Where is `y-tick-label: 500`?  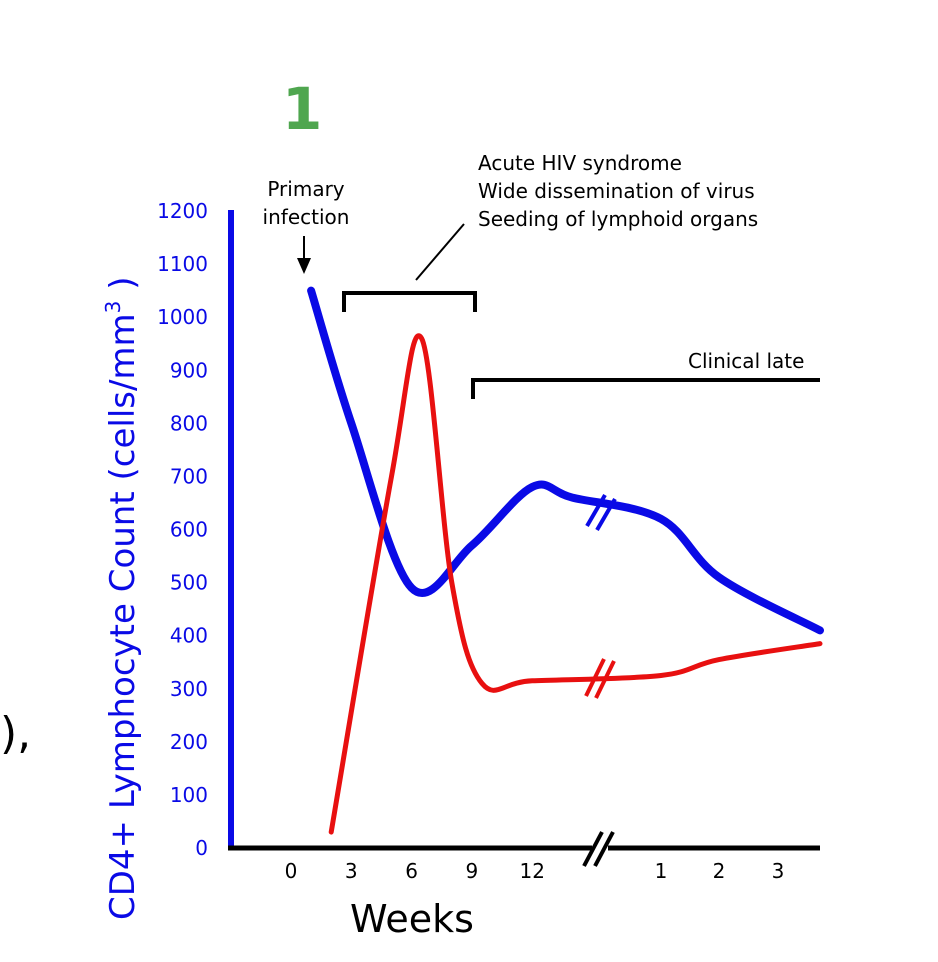 y-tick-label: 500 is located at coordinates (189, 583).